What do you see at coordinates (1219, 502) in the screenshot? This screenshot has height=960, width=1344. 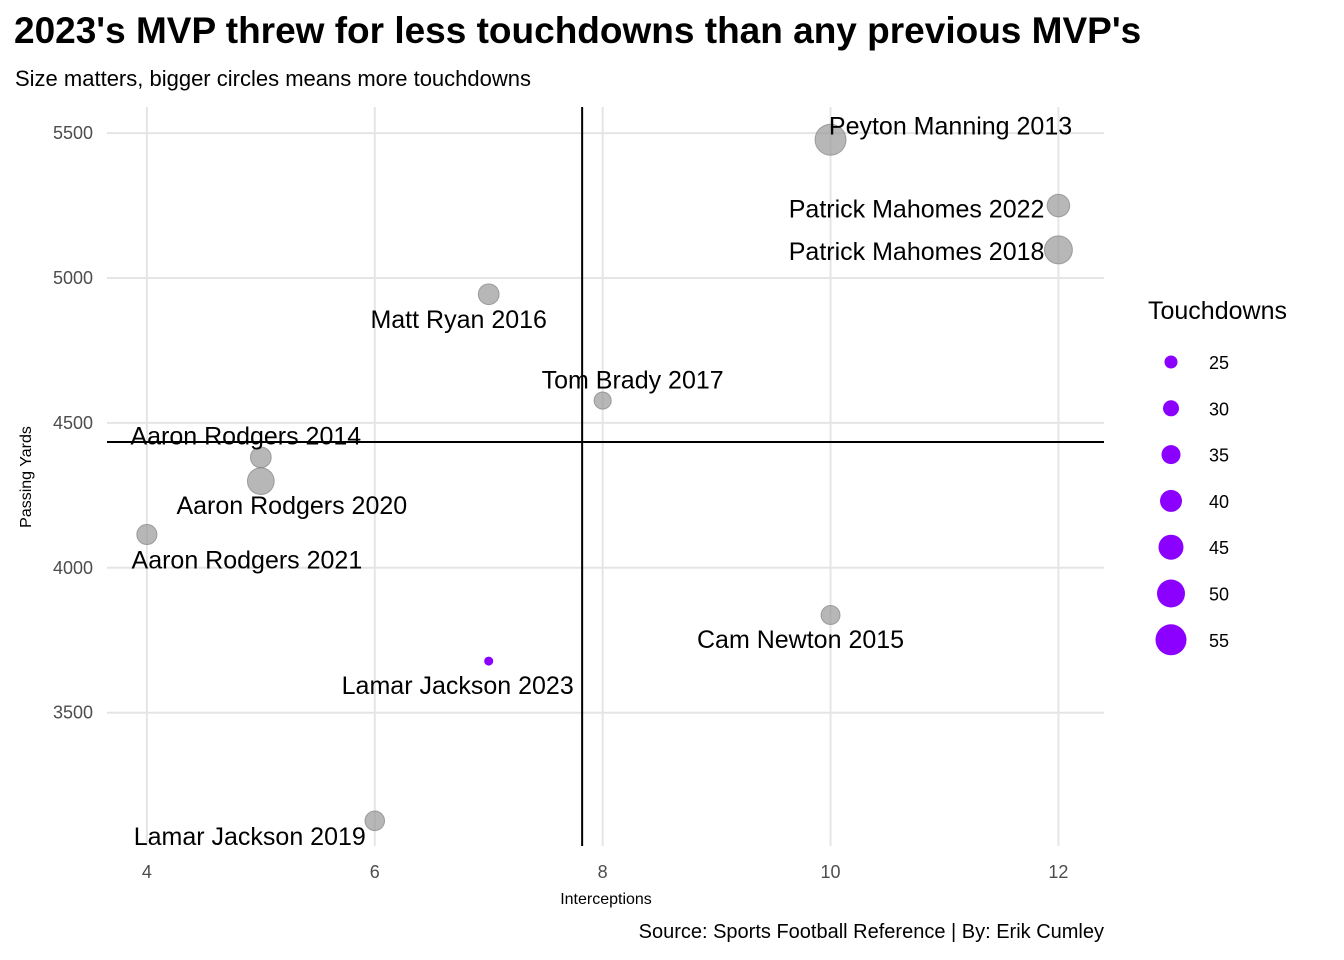 I see `legend-label: 40` at bounding box center [1219, 502].